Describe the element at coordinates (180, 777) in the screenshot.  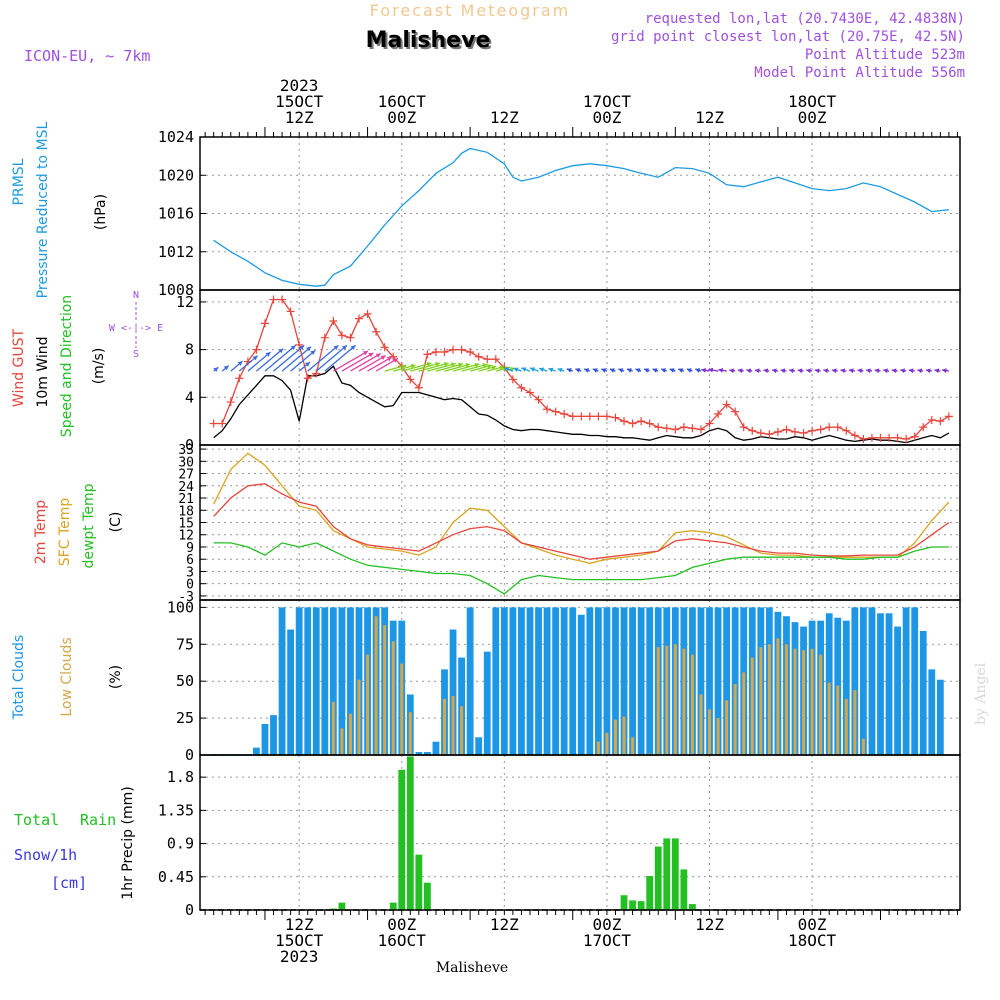
I see `y-tick-label: 1.8` at that location.